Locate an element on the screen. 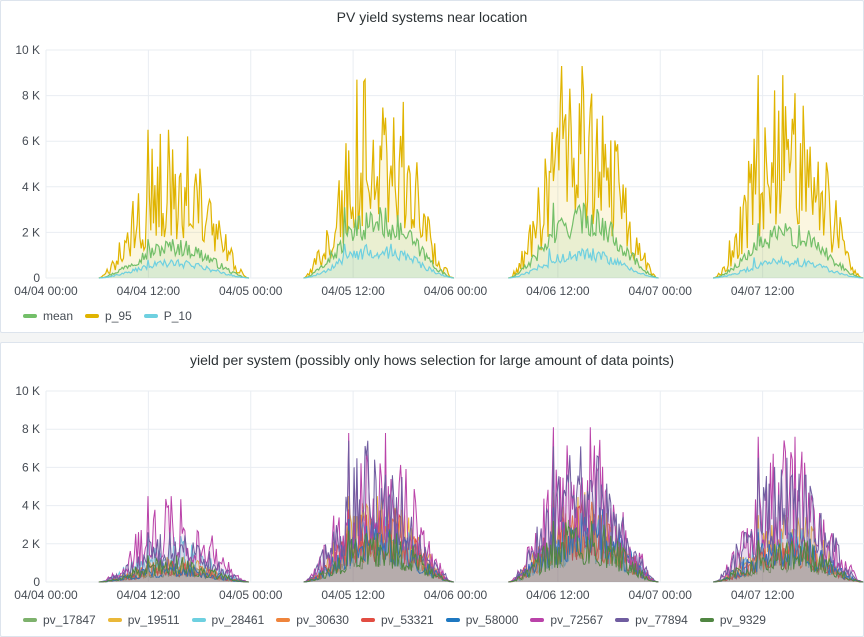 Image resolution: width=864 pixels, height=637 pixels. legend-item: pv_58000 is located at coordinates (482, 620).